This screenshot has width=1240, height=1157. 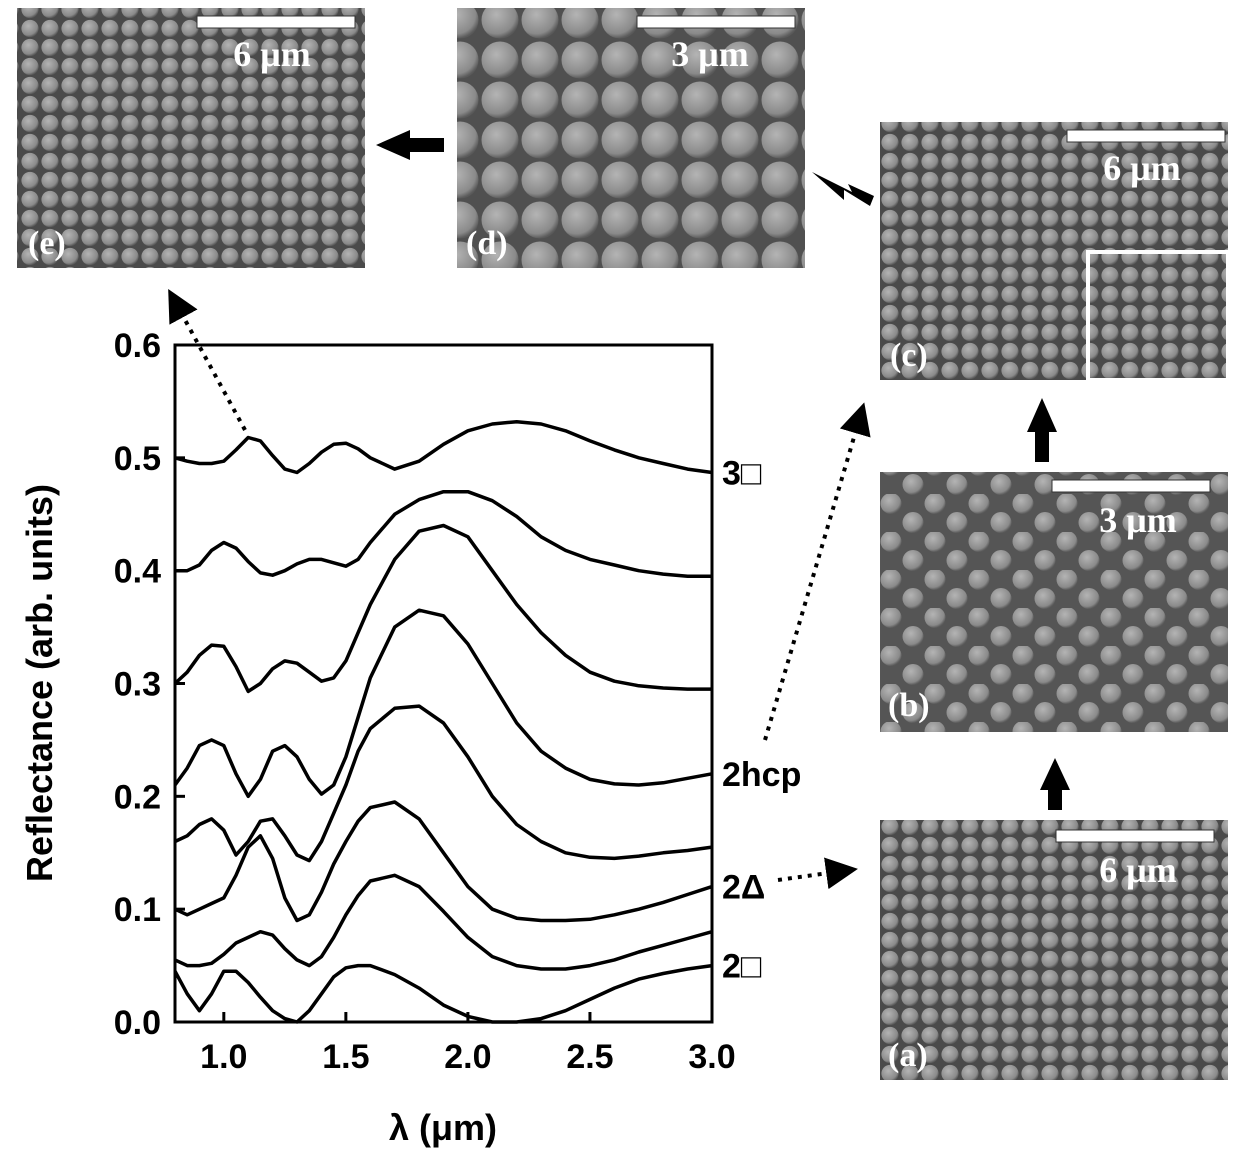 What do you see at coordinates (137, 797) in the screenshot?
I see `y-tick-label: 0.2` at bounding box center [137, 797].